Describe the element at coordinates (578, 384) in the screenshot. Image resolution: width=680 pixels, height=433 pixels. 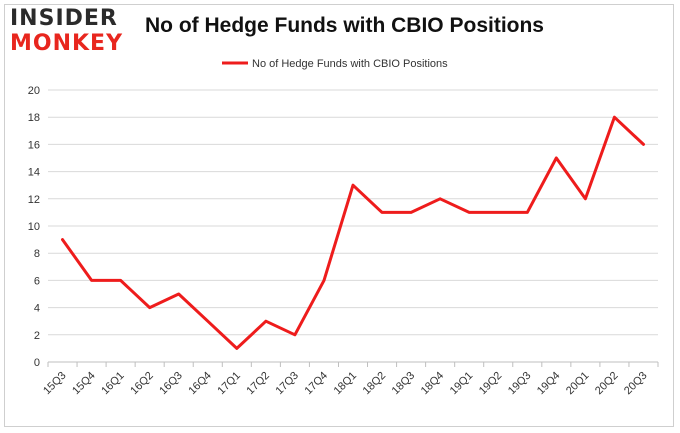
I see `x-tick-label: 20Q1` at that location.